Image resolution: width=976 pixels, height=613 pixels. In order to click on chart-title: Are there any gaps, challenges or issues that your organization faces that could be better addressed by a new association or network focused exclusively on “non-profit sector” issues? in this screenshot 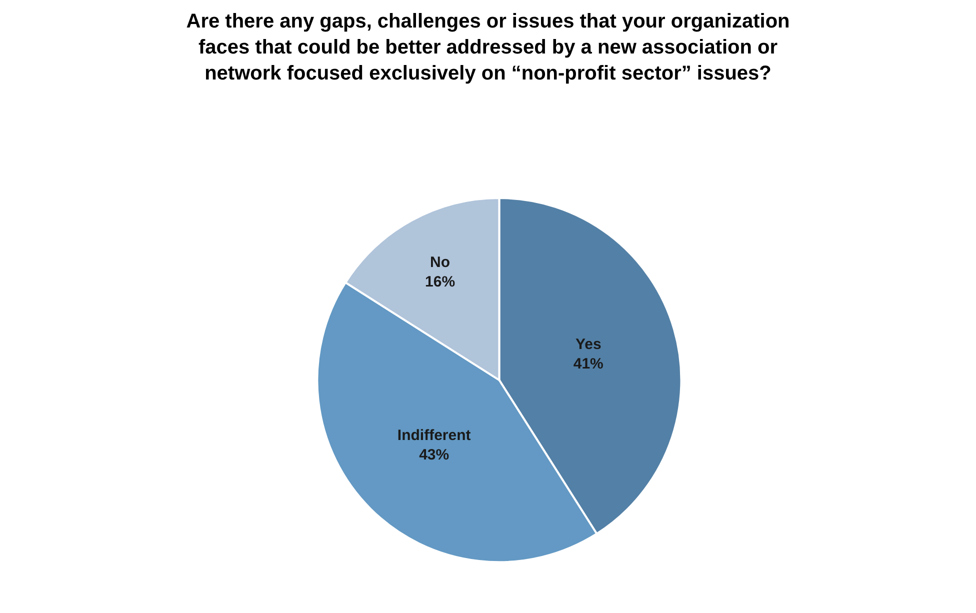, I will do `click(488, 47)`.